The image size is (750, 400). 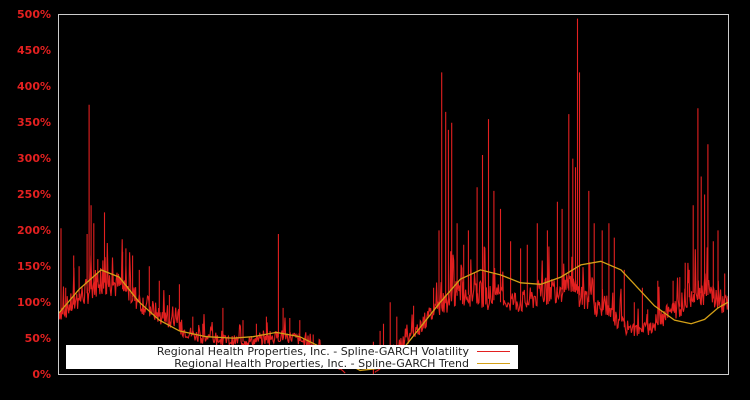 I want to click on y-tick-label: 250%, so click(x=34, y=194).